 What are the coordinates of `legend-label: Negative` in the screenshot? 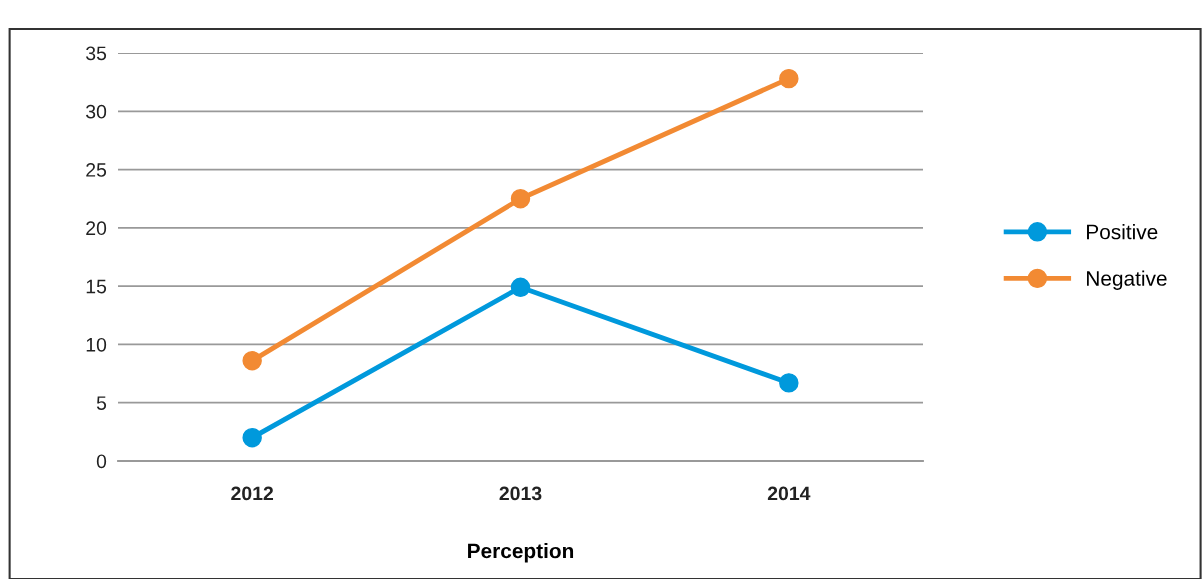 It's located at (1127, 280).